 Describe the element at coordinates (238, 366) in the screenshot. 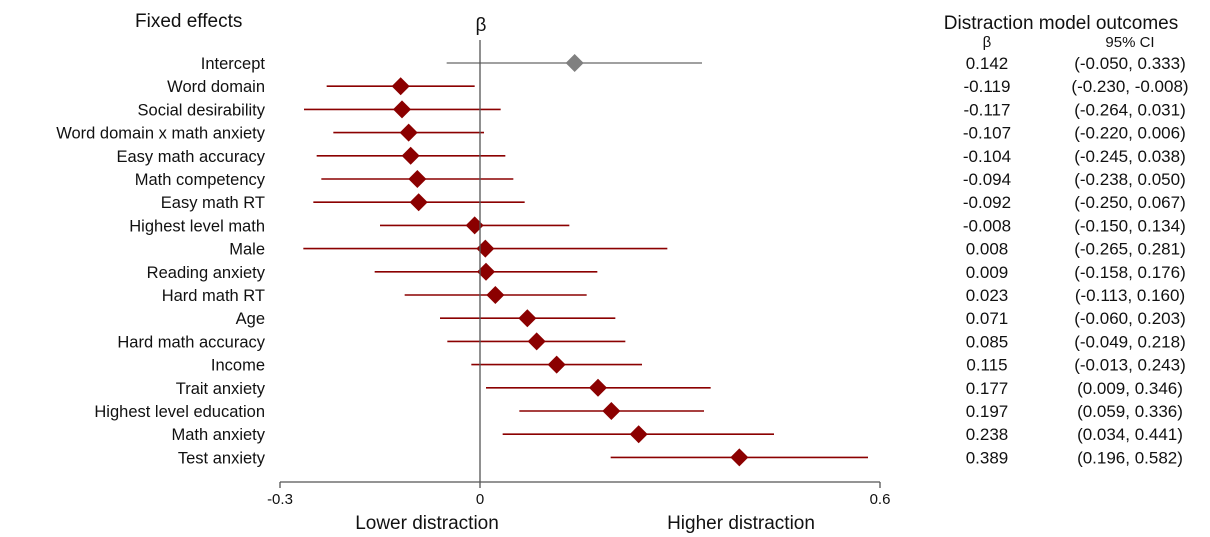

I see `row-label: Income` at that location.